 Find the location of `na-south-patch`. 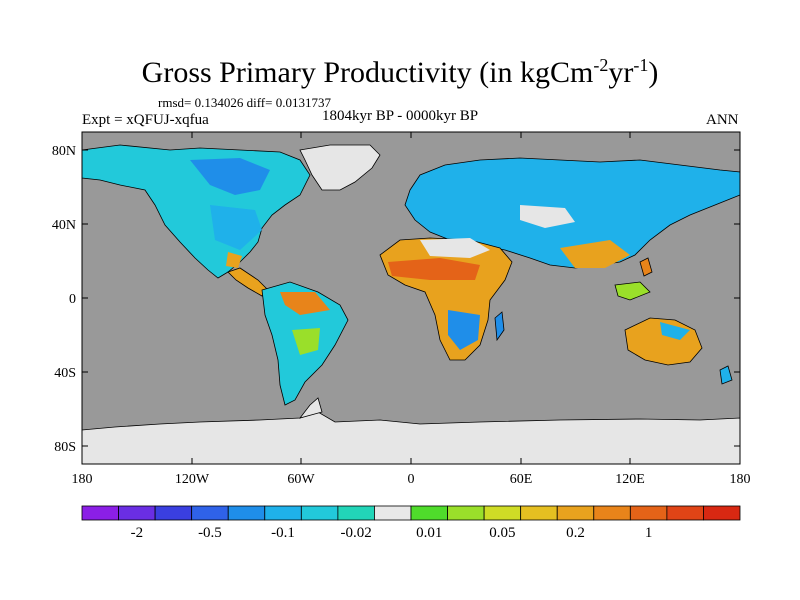

na-south-patch is located at coordinates (236, 227).